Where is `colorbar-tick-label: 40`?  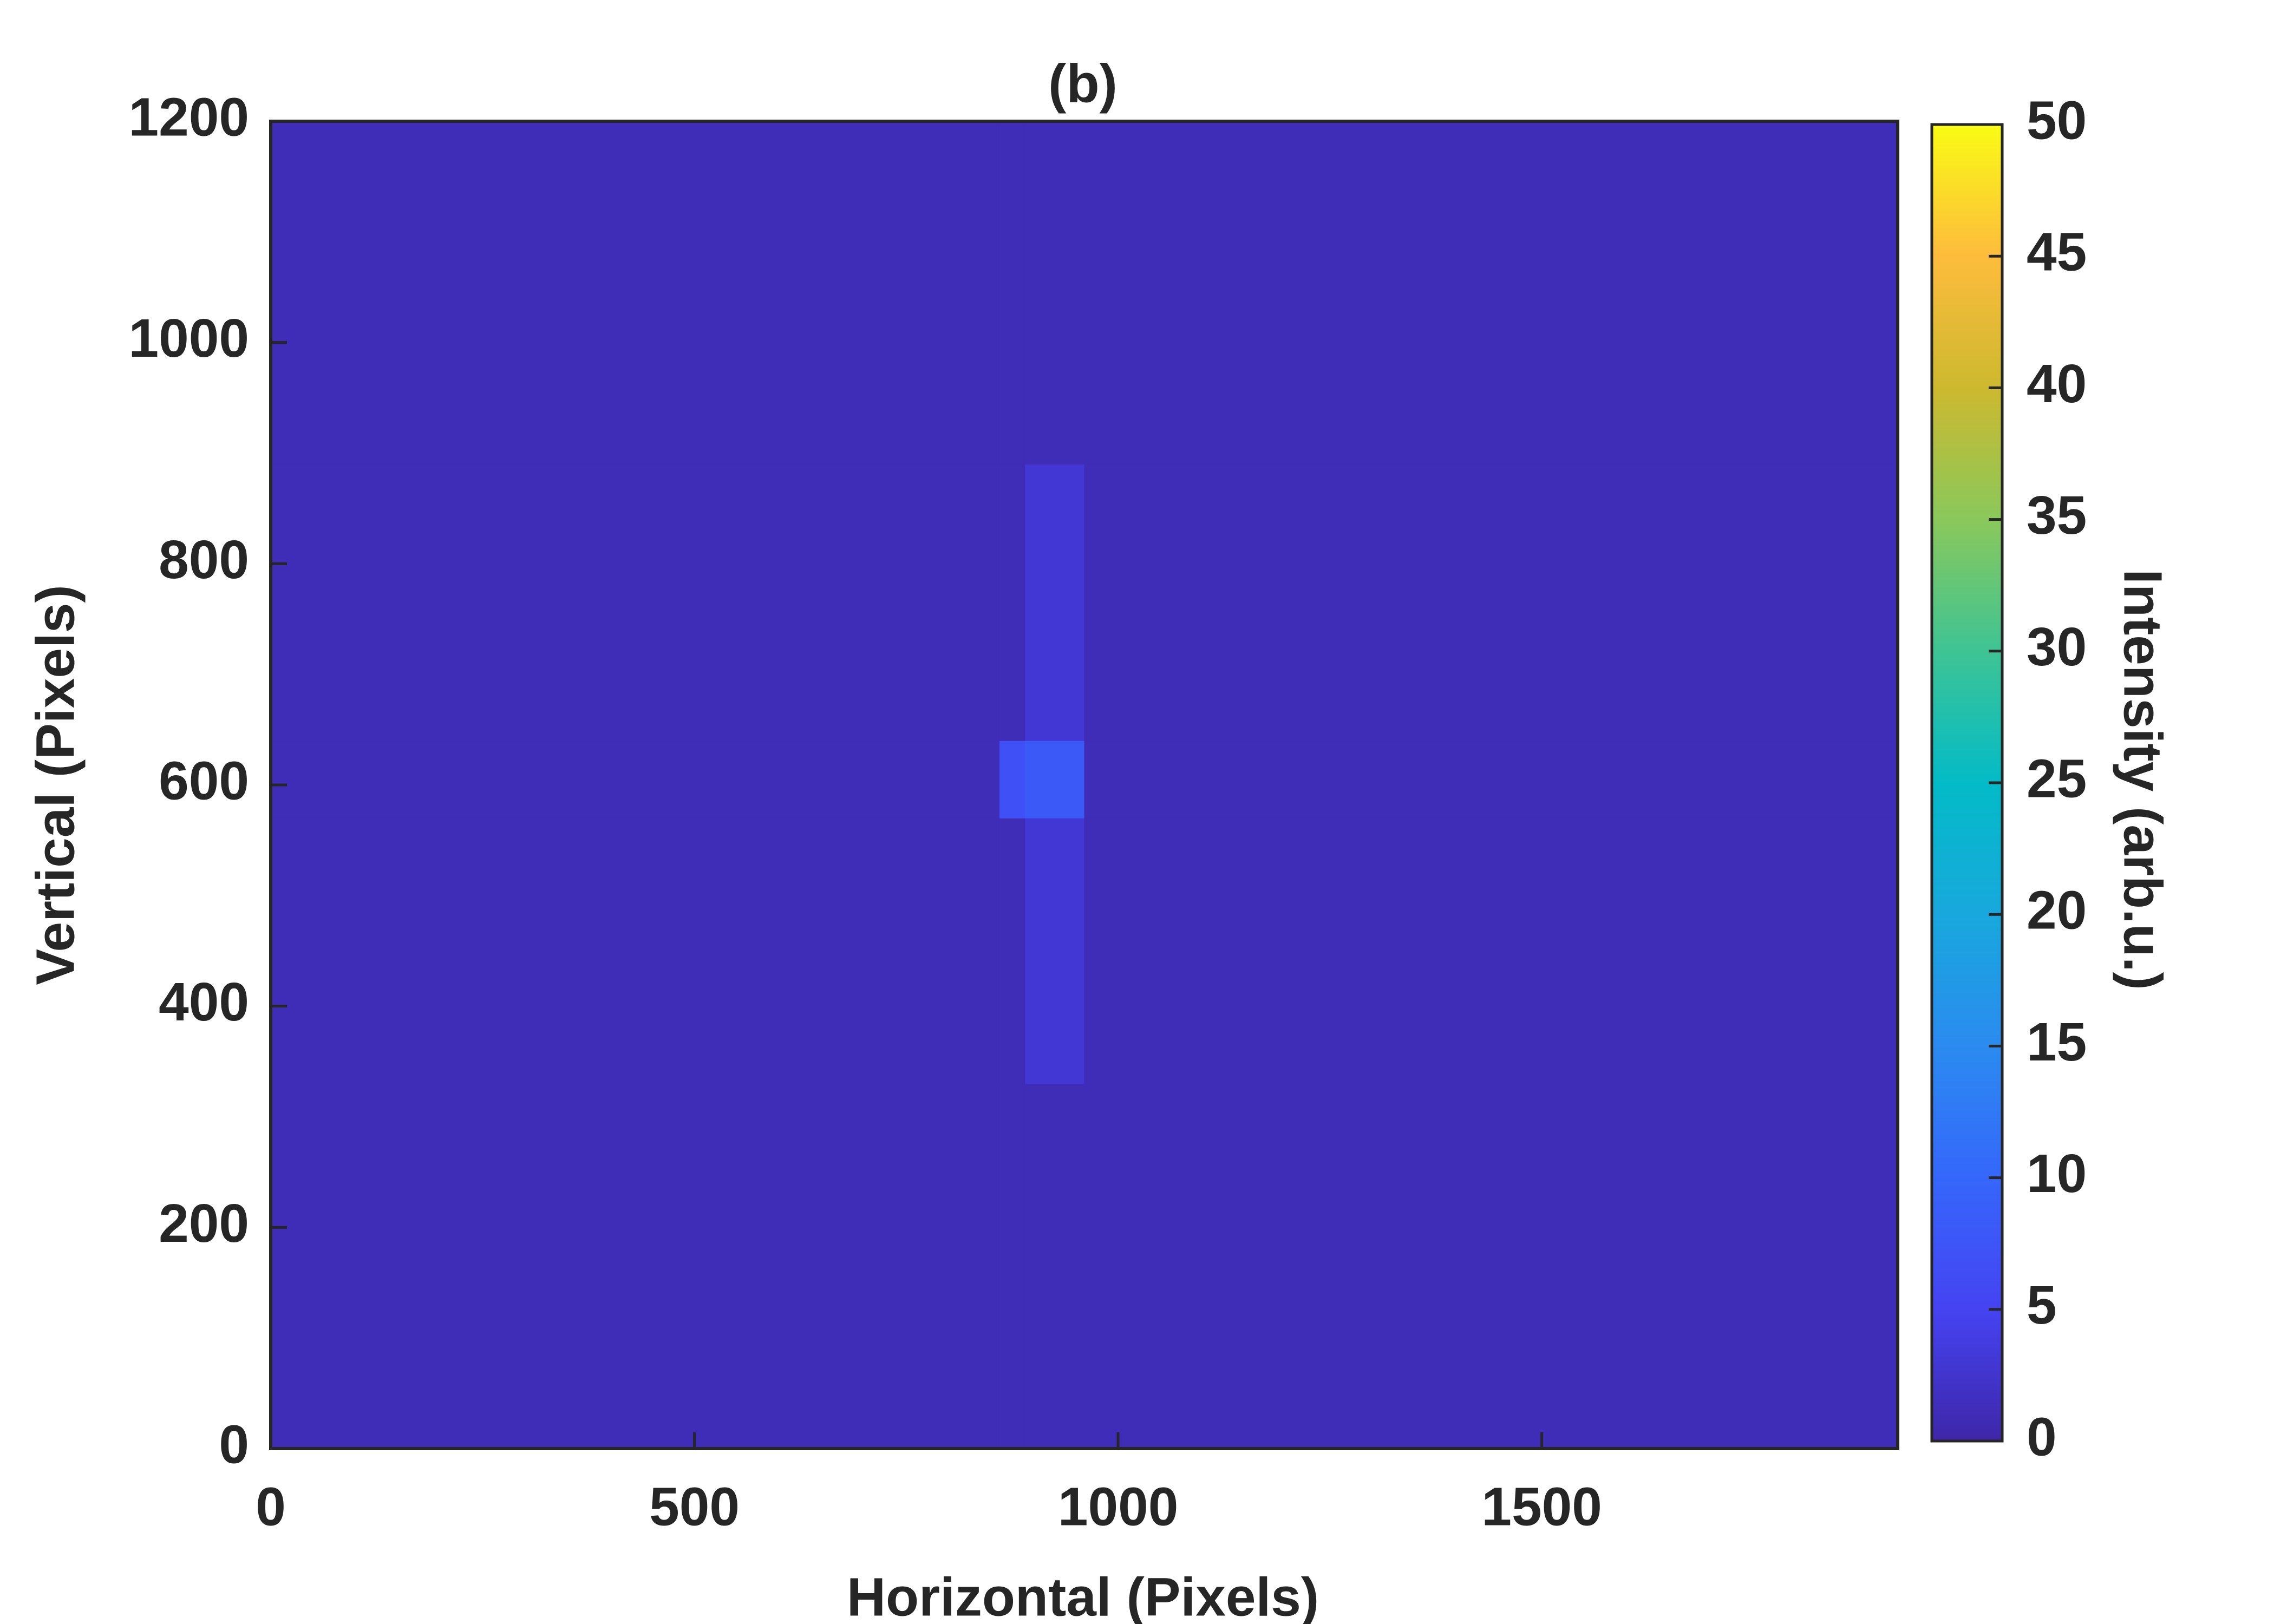
colorbar-tick-label: 40 is located at coordinates (2057, 383).